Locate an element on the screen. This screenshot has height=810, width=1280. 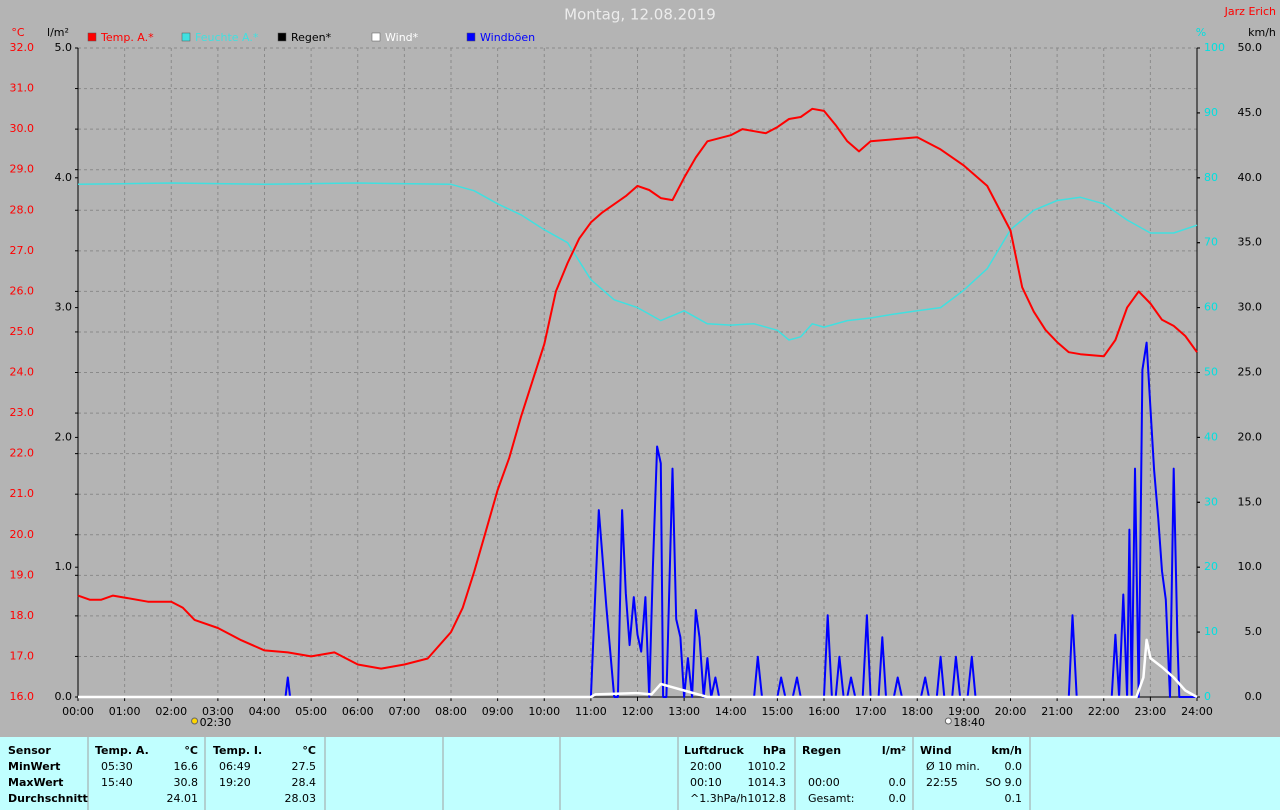
x-tick-label: 00:00 is located at coordinates (78, 711).